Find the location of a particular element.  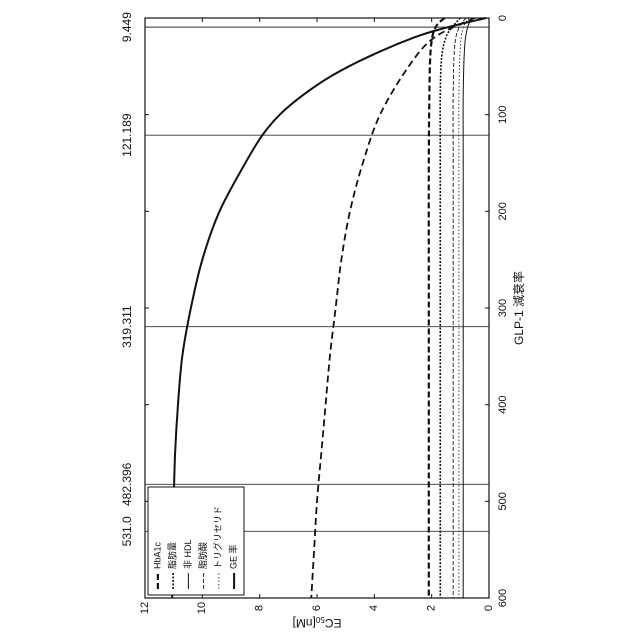

legend-label: トリグリセリド is located at coordinates (217, 537).